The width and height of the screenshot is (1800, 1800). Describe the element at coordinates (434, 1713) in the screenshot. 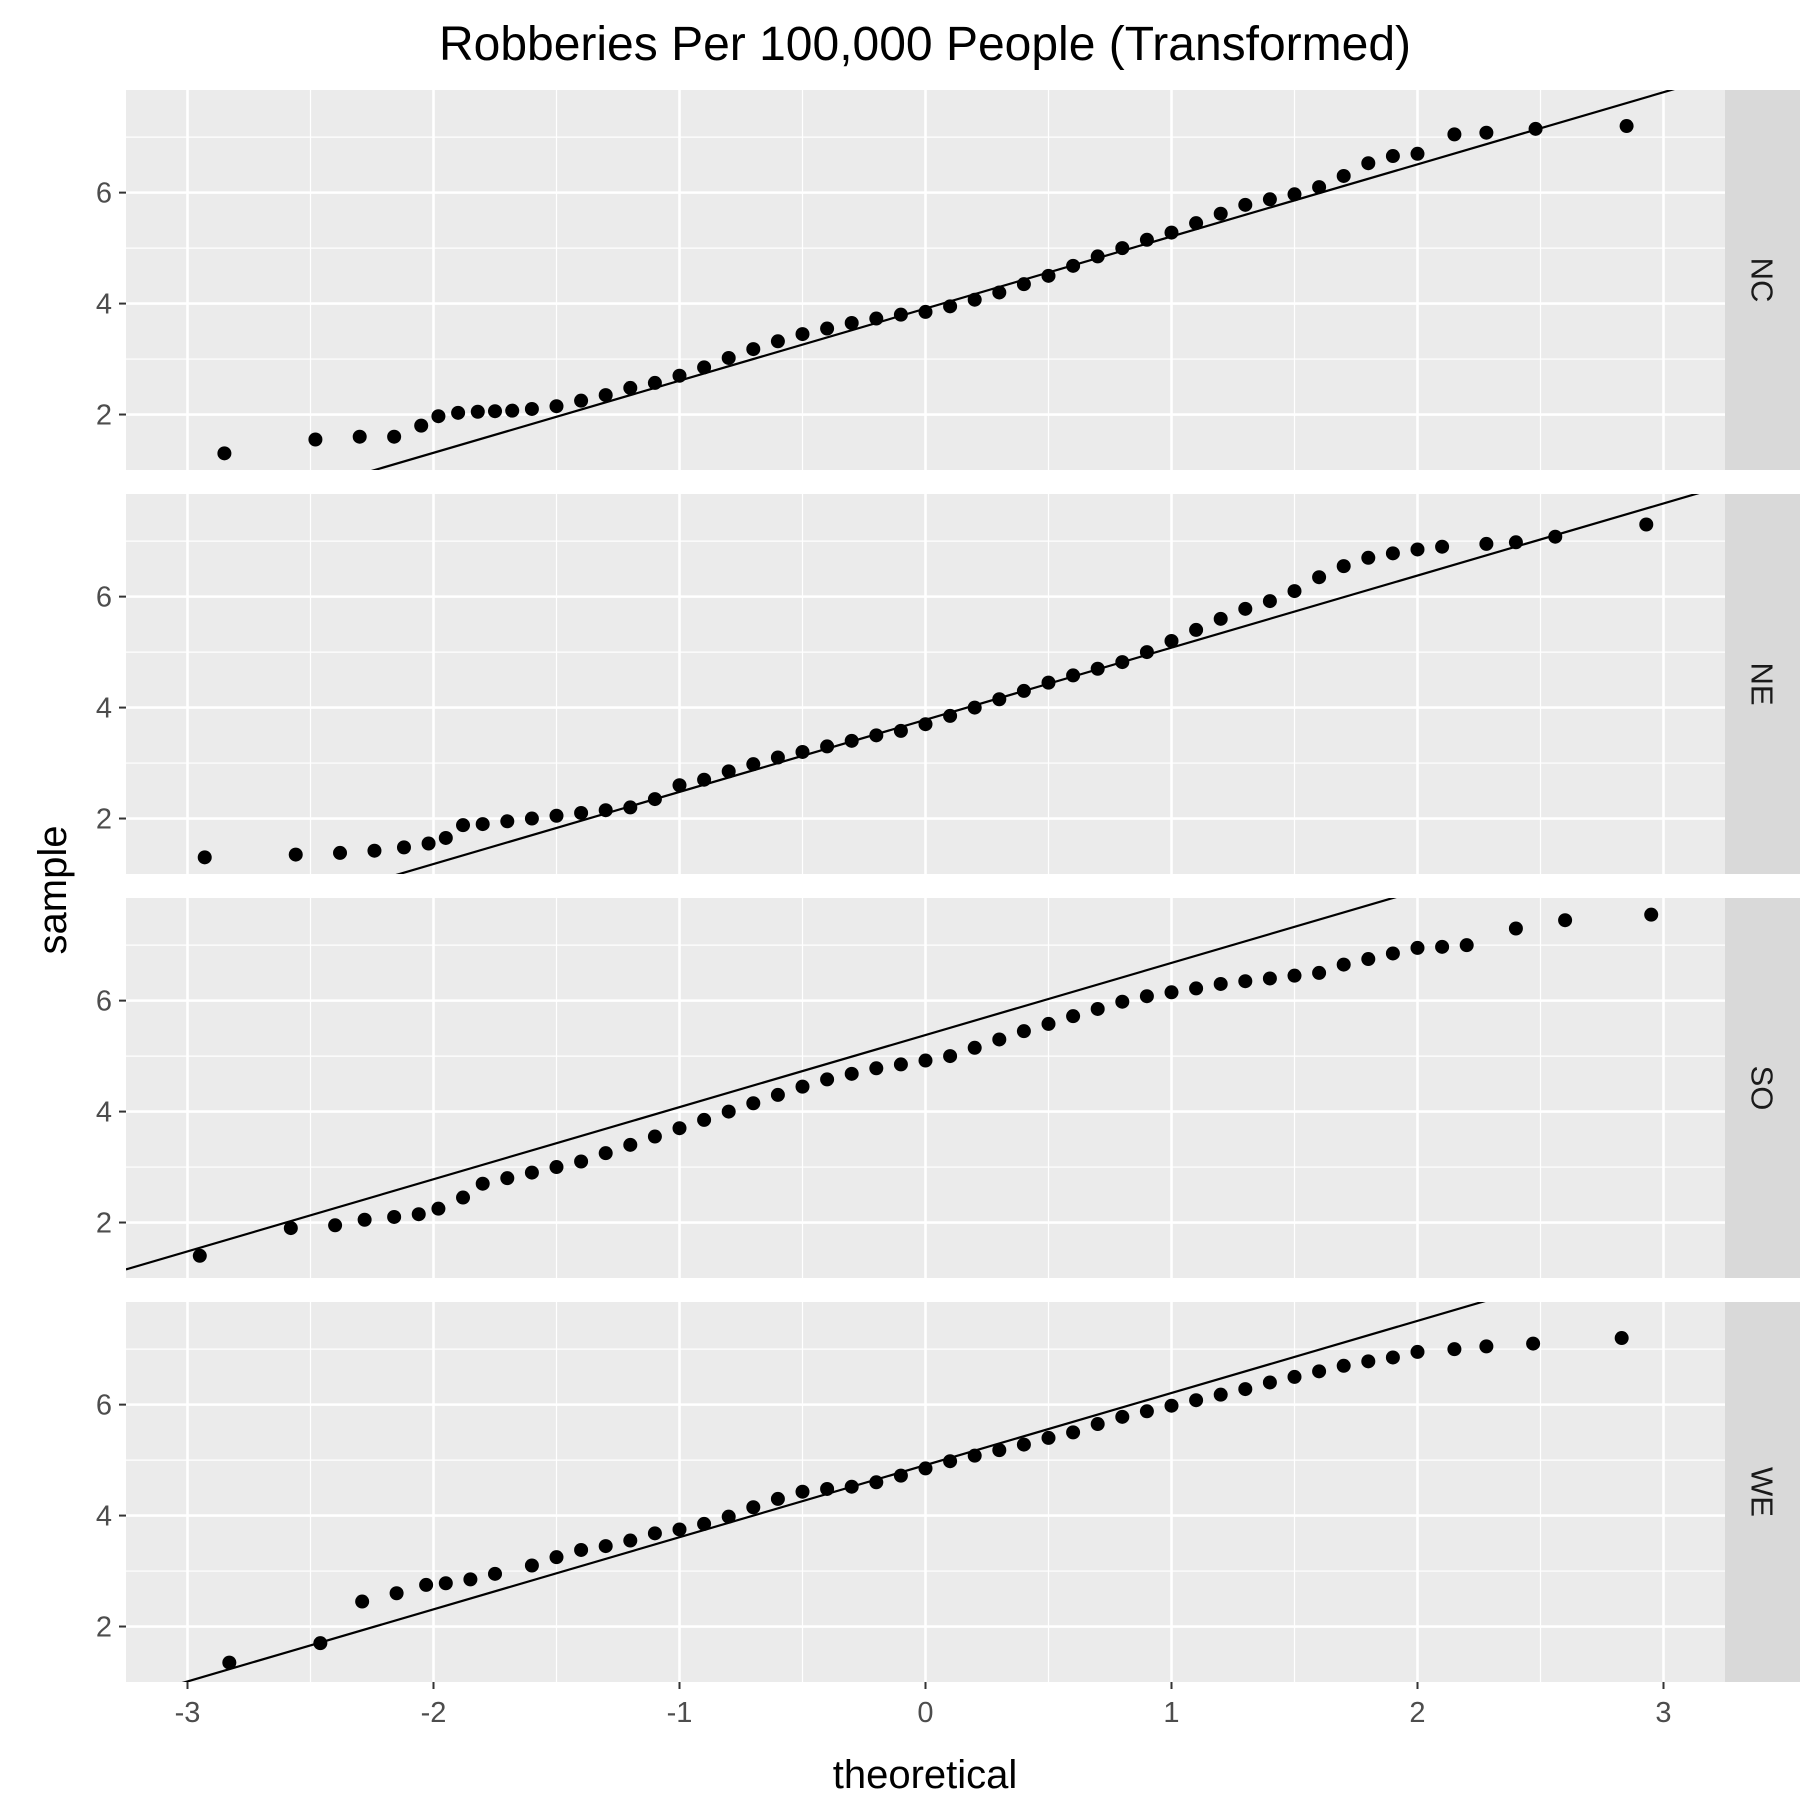

I see `x-tick-label: -2` at that location.